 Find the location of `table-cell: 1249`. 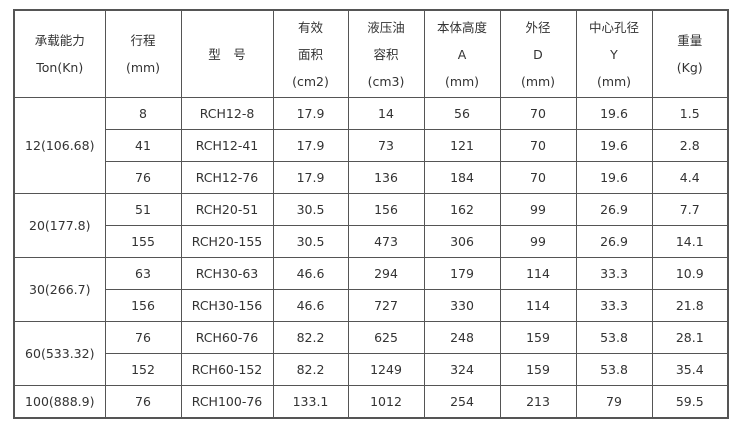

table-cell: 1249 is located at coordinates (386, 369).